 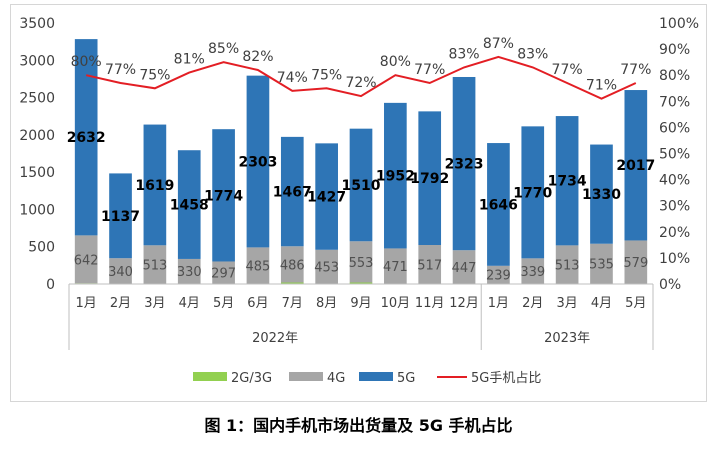 What do you see at coordinates (674, 207) in the screenshot?
I see `y-right-tick-label: 30%` at bounding box center [674, 207].